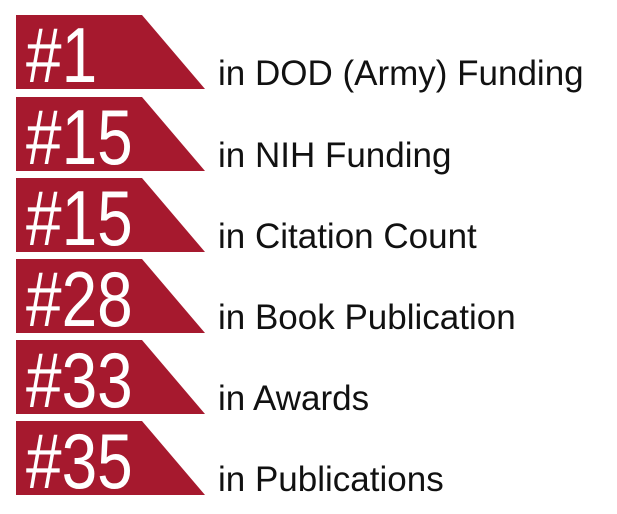 The width and height of the screenshot is (617, 514). Describe the element at coordinates (331, 479) in the screenshot. I see `rank-label: in Publications` at that location.